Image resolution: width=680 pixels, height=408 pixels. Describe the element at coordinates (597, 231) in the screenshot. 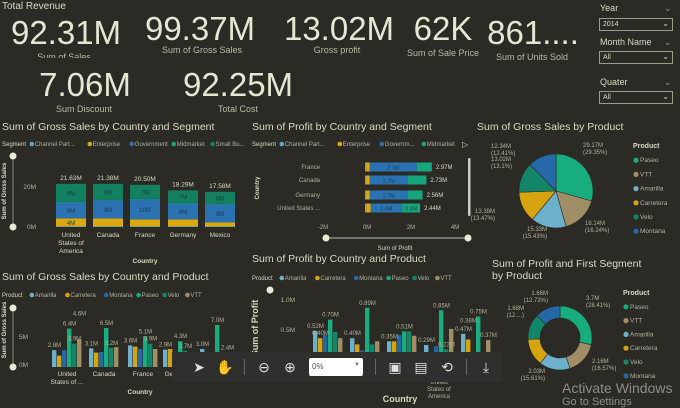

I see `data-label: (16.24%)` at that location.